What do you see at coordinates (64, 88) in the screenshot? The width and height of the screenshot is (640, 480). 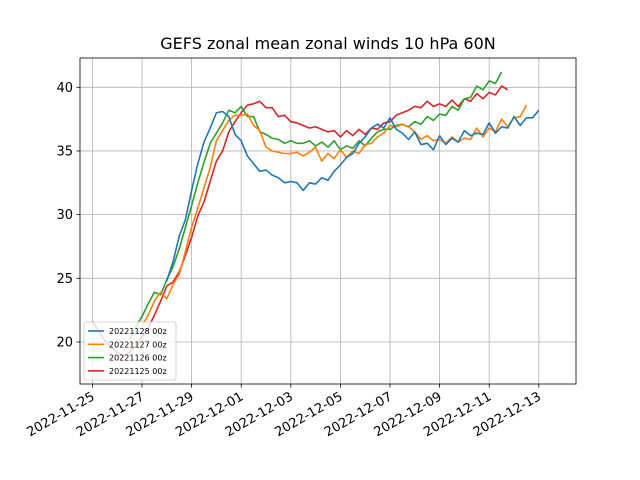 I see `y-tick-label: 40` at bounding box center [64, 88].